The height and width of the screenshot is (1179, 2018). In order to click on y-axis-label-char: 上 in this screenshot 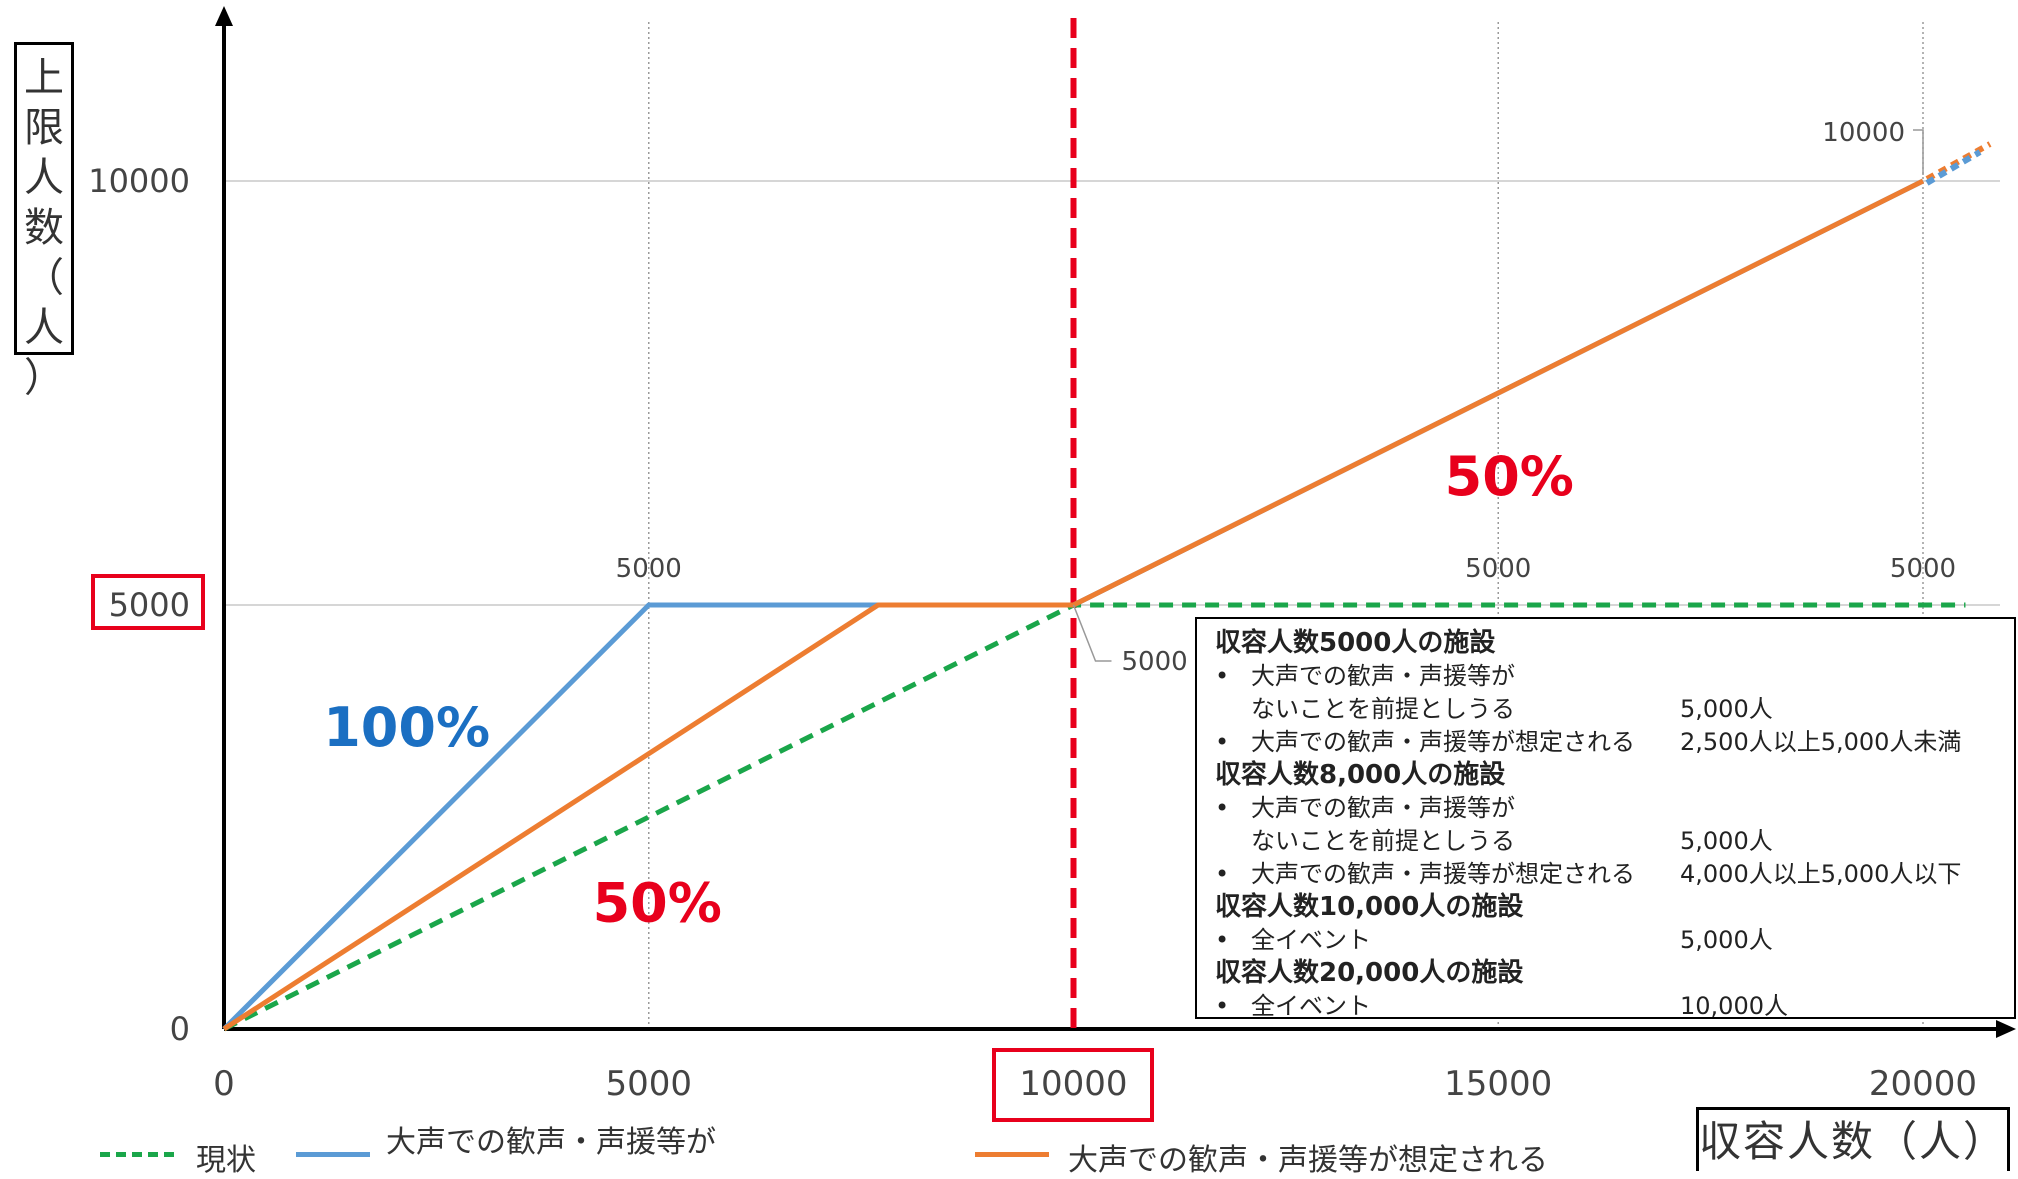, I will do `click(44, 78)`.